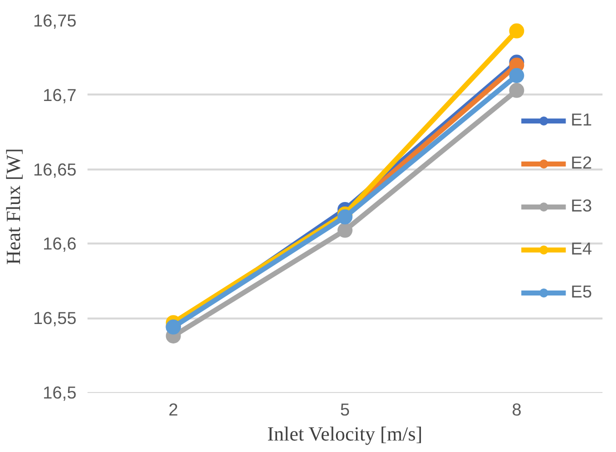  What do you see at coordinates (59, 94) in the screenshot?
I see `y-tick-label: 16,7` at bounding box center [59, 94].